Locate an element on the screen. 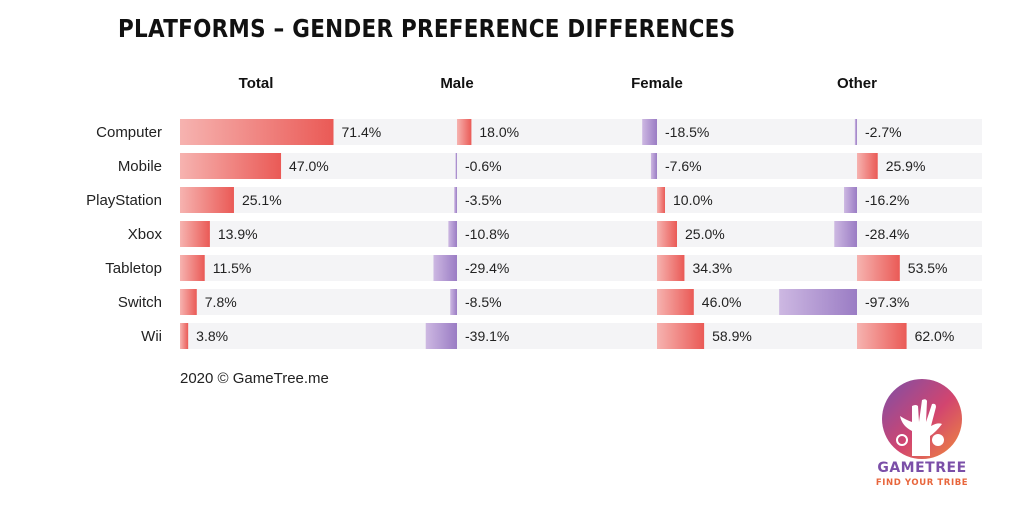 This screenshot has width=1024, height=512. value-label-other-playstation: -16.2% is located at coordinates (887, 200).